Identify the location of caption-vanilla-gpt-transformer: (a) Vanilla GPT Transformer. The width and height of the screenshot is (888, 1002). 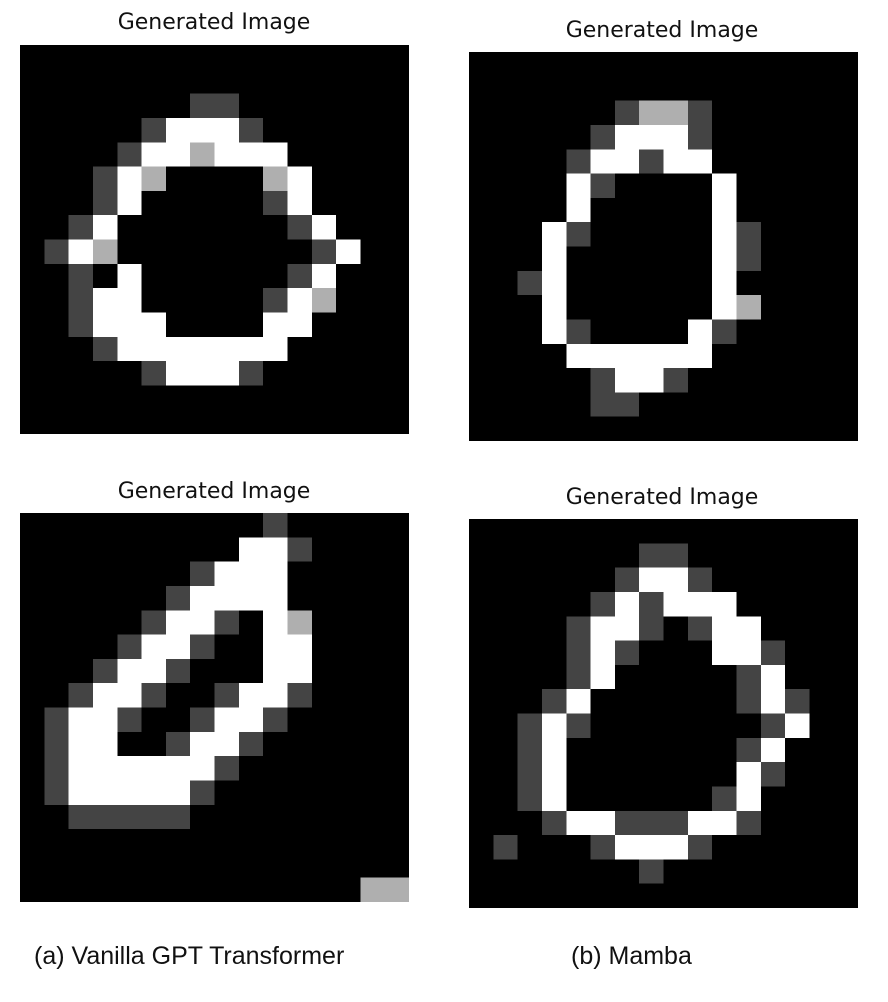
(189, 956).